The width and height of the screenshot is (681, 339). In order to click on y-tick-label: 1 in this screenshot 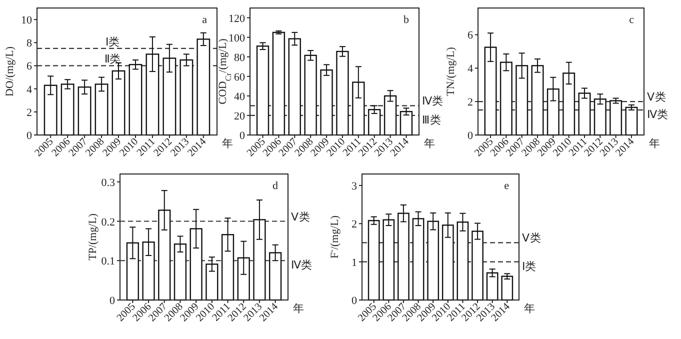, I will do `click(354, 262)`.